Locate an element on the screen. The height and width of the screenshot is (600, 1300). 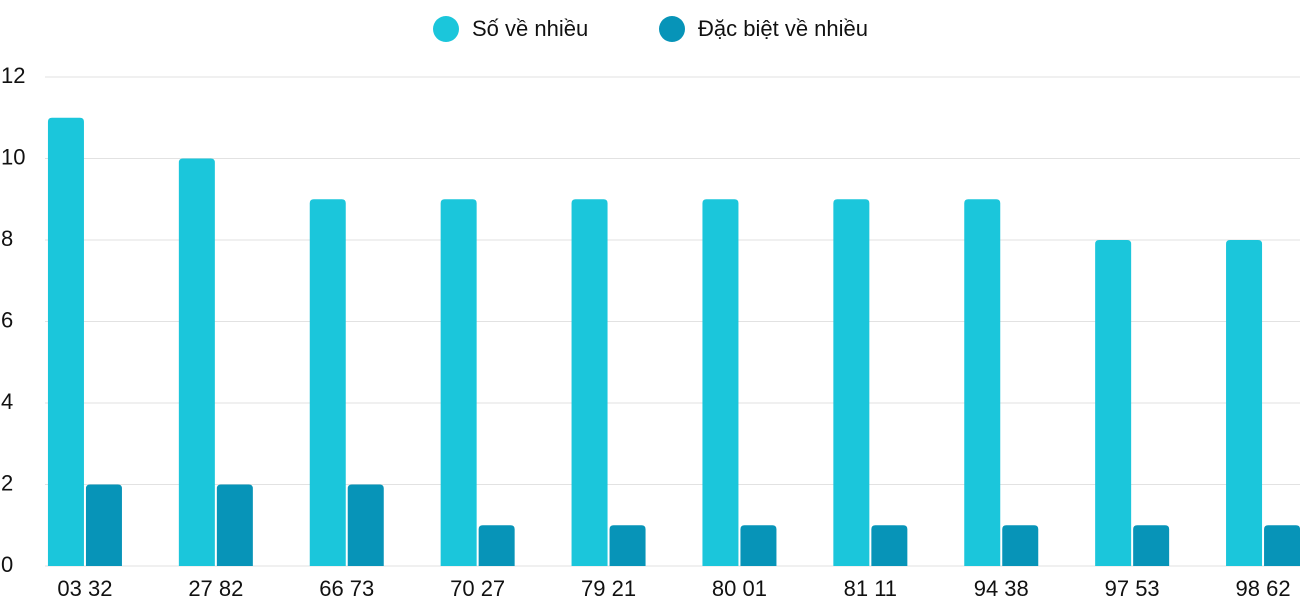
x-tick-label: 98 62 is located at coordinates (1263, 588).